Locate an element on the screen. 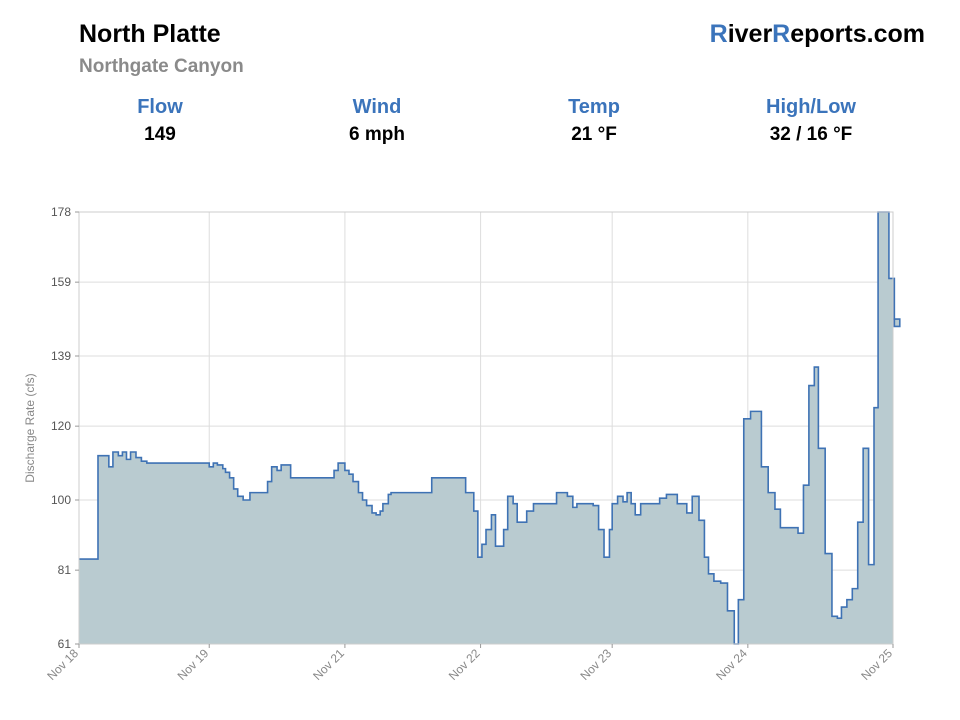 The image size is (960, 720). stat-high-low: High/Low 32 / 16 °F is located at coordinates (811, 121).